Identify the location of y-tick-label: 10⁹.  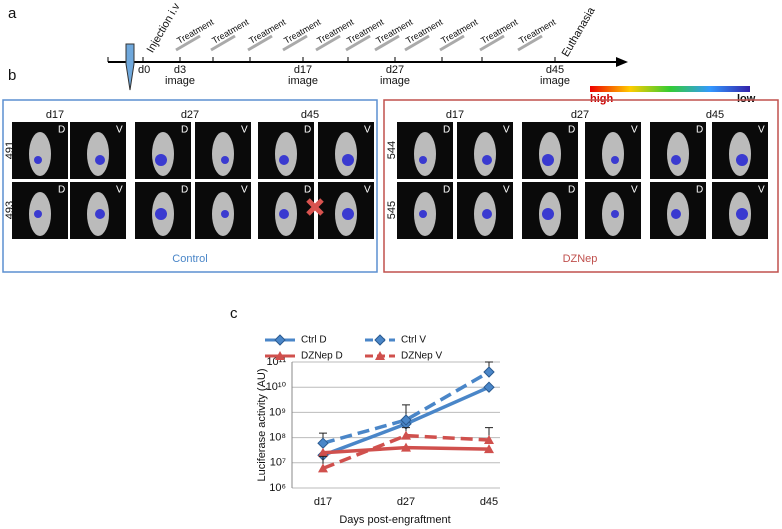
(277, 412).